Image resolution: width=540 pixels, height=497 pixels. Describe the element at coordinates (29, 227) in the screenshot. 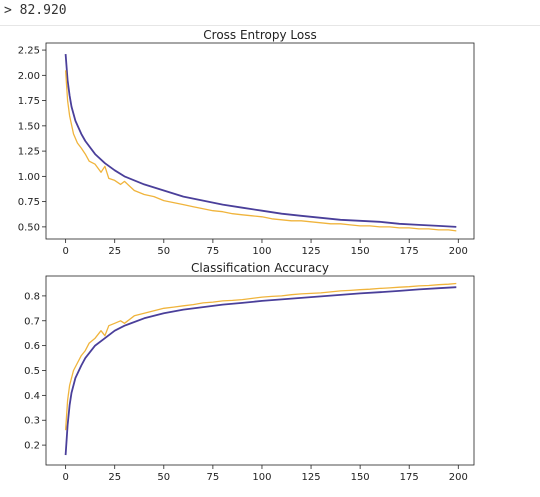

I see `loss-y-tick-label: 0.50` at that location.